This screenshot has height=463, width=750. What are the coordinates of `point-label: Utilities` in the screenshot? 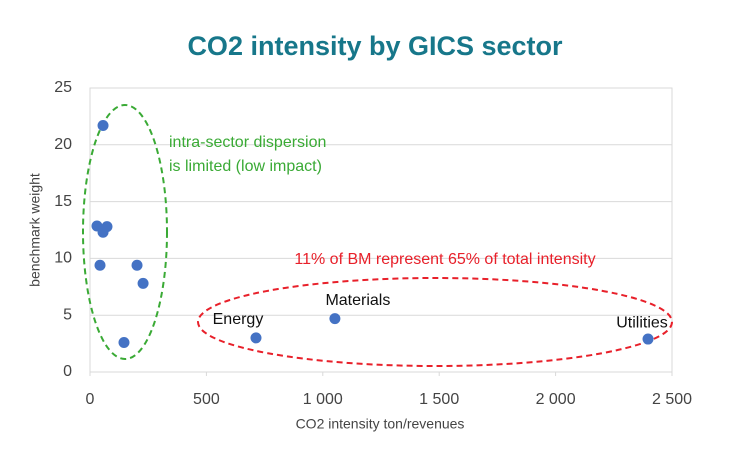 It's located at (642, 322).